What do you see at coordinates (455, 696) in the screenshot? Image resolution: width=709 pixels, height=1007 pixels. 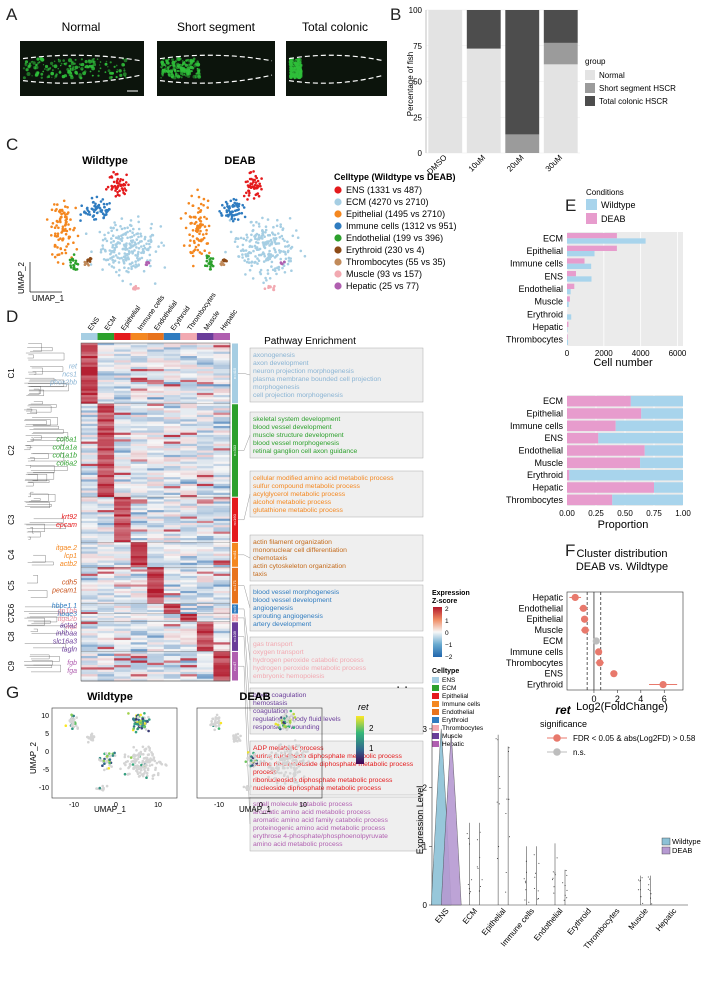 I see `celltype-label: Epithelial` at bounding box center [455, 696].